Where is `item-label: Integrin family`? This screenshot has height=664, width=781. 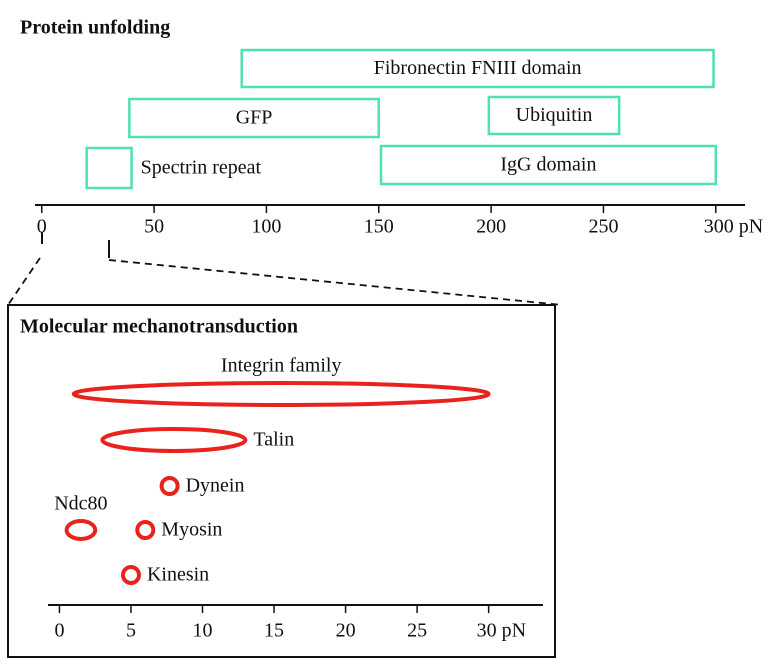 item-label: Integrin family is located at coordinates (281, 366).